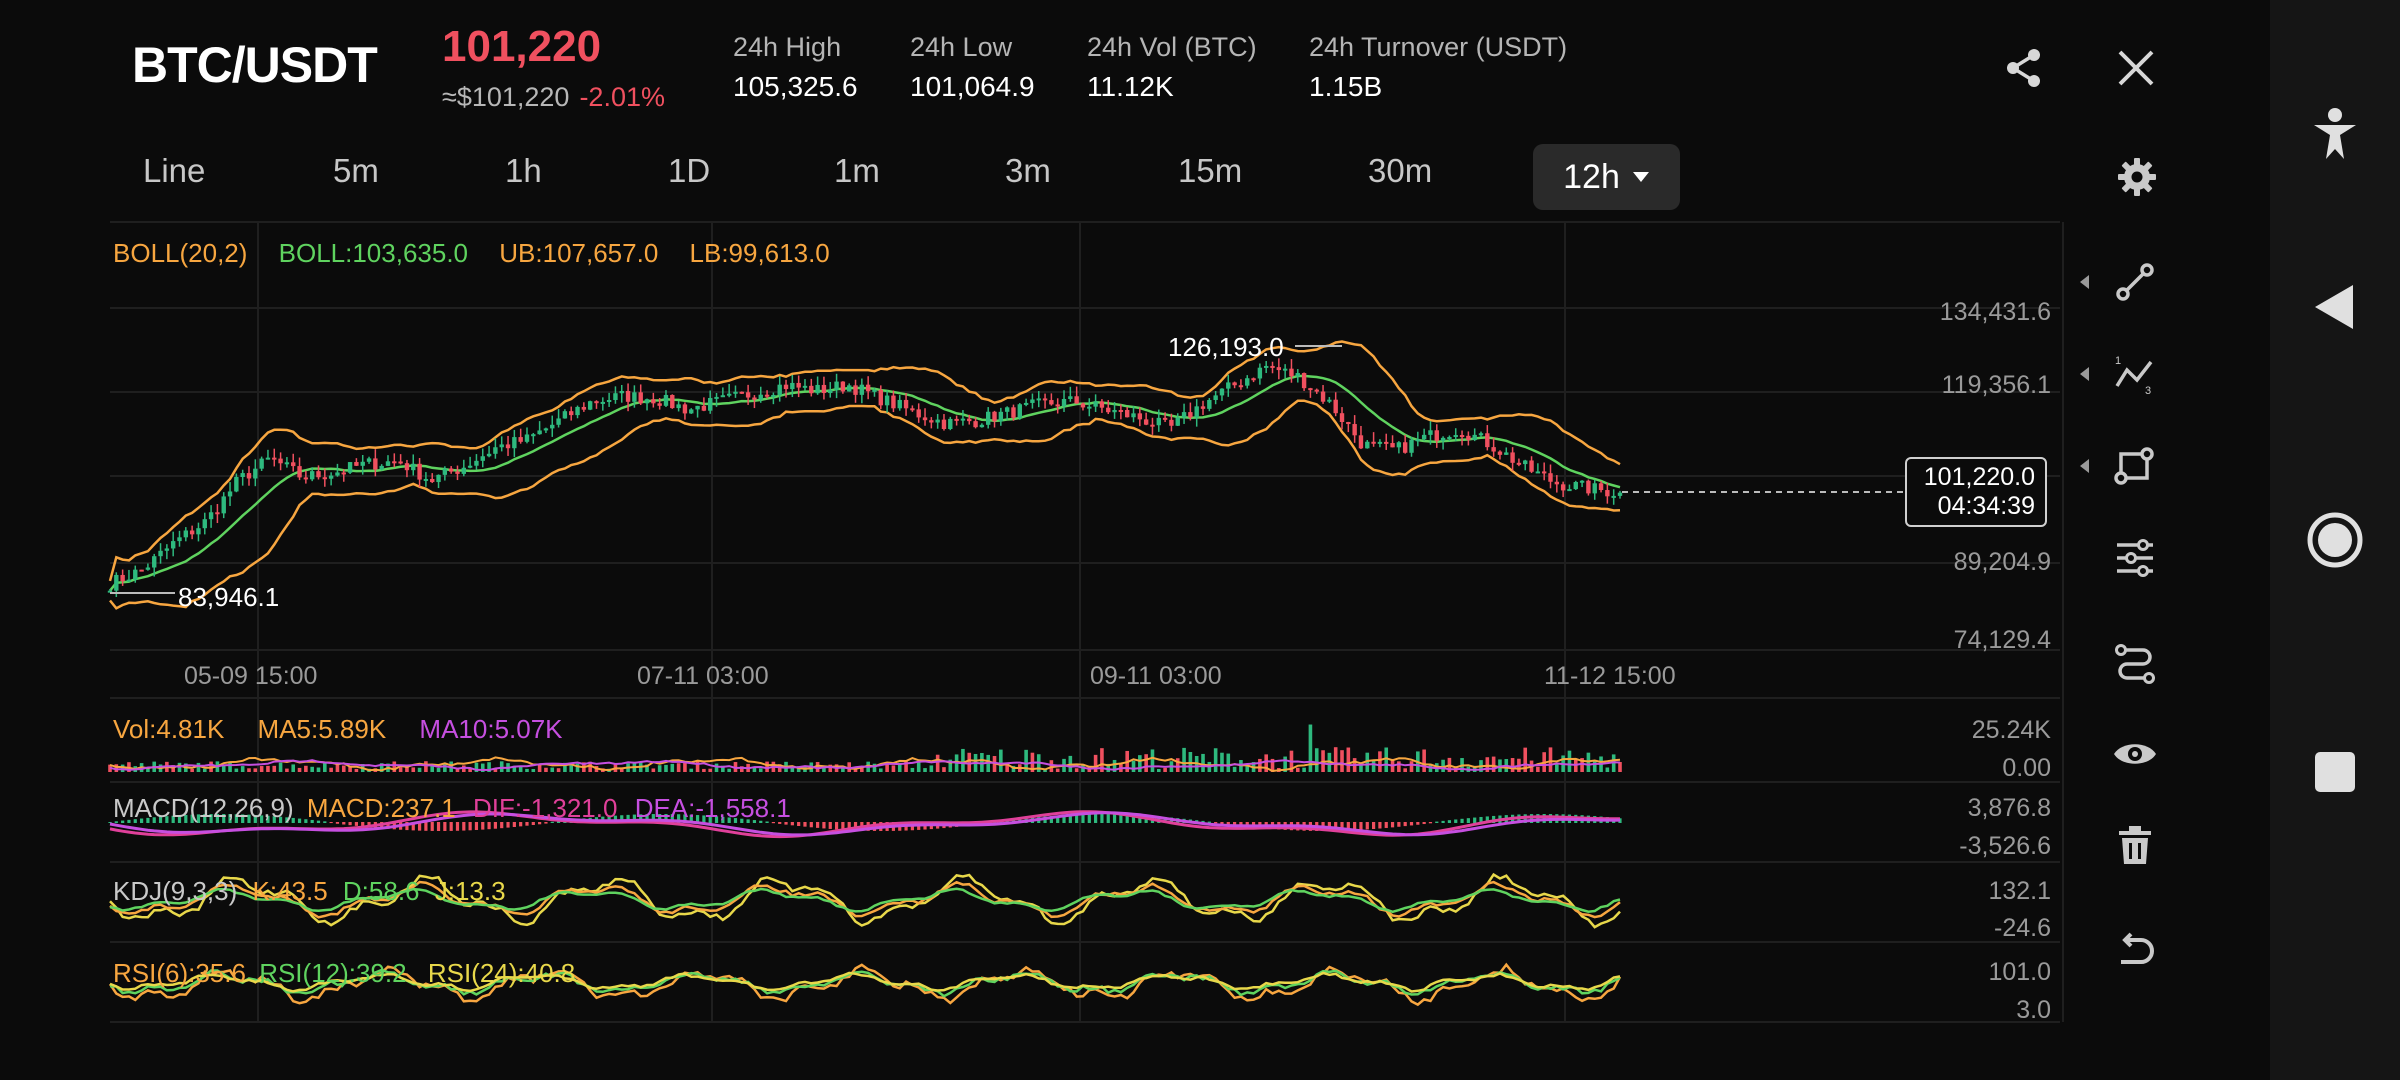  I want to click on tab-3m: 3m, so click(1028, 170).